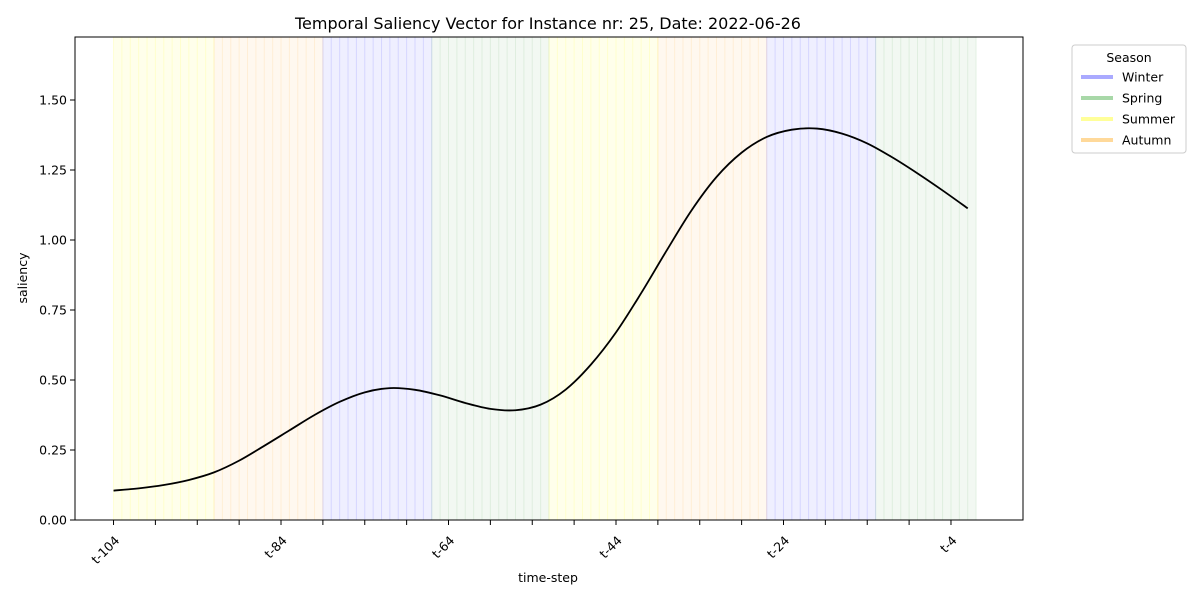 The height and width of the screenshot is (600, 1200). I want to click on y-axis-title: saliency, so click(22, 278).